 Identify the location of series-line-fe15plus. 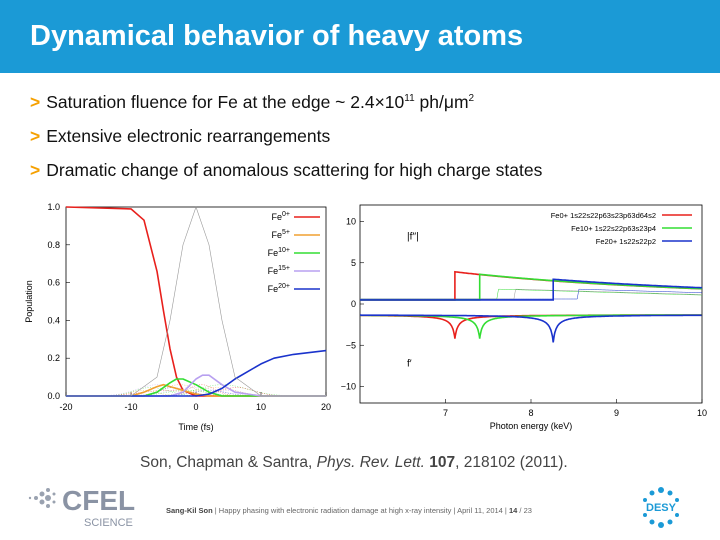
(196, 385).